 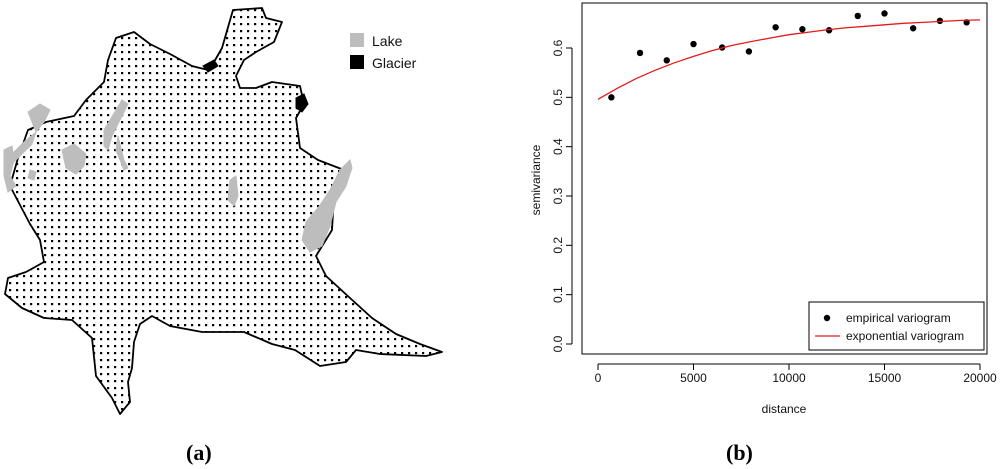 I want to click on y-axis-title: semivariance, so click(x=536, y=179).